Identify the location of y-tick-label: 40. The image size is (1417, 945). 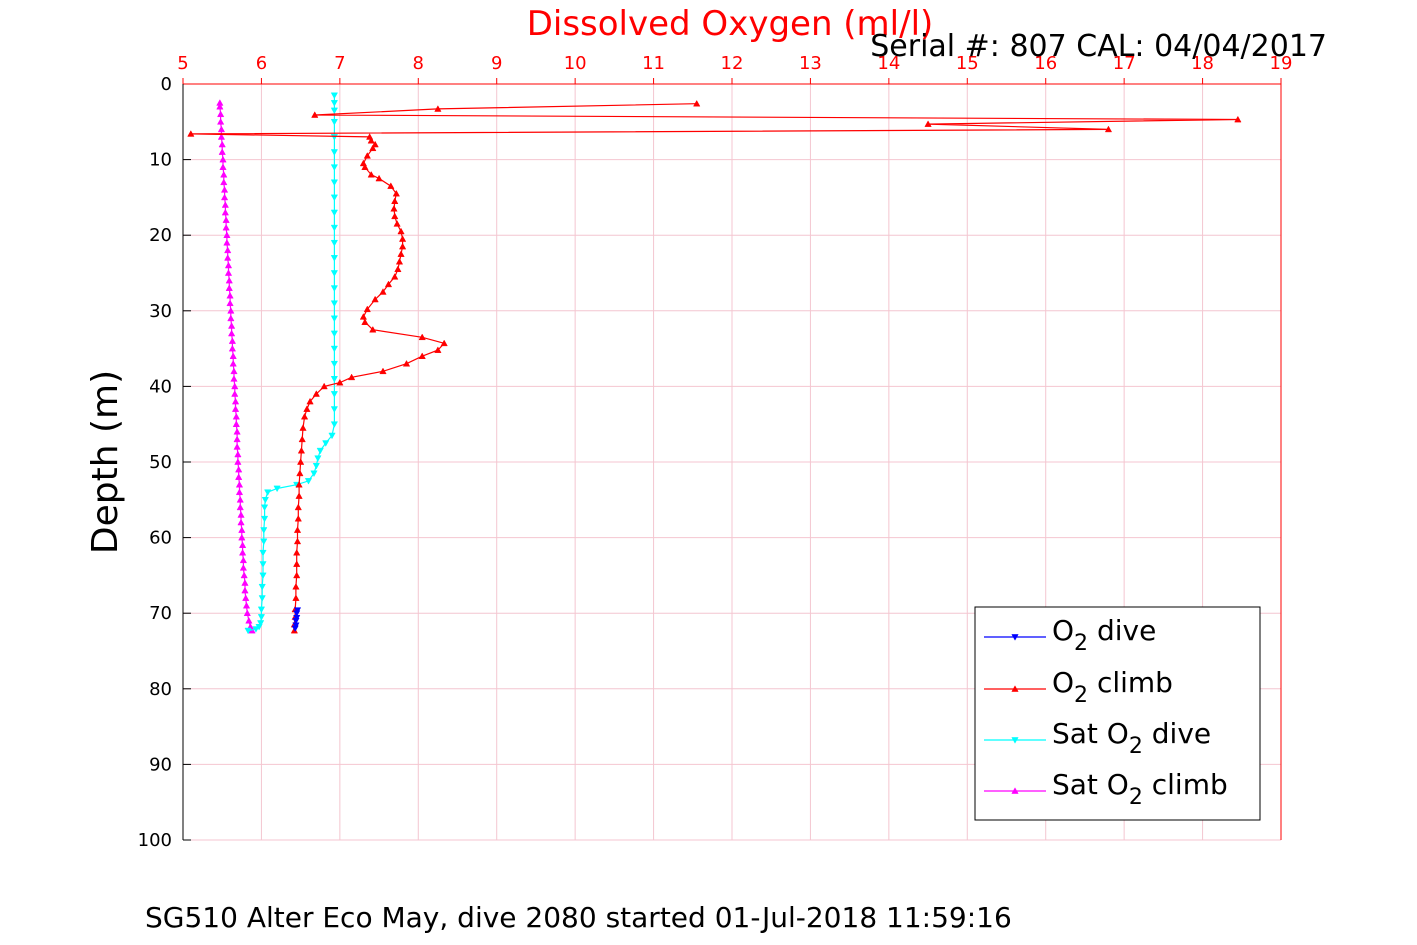
(160, 386).